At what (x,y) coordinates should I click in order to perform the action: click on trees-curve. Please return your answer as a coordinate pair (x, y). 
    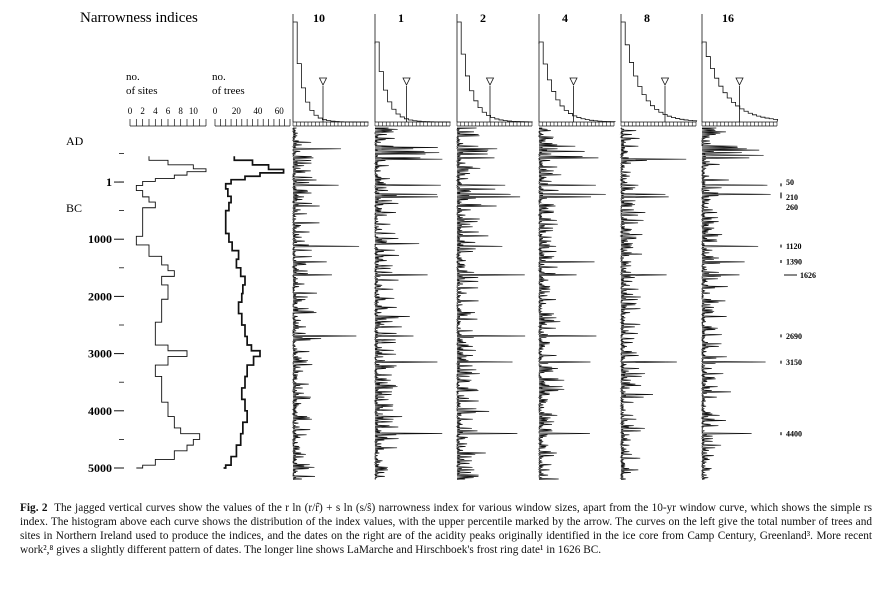
    Looking at the image, I should click on (254, 312).